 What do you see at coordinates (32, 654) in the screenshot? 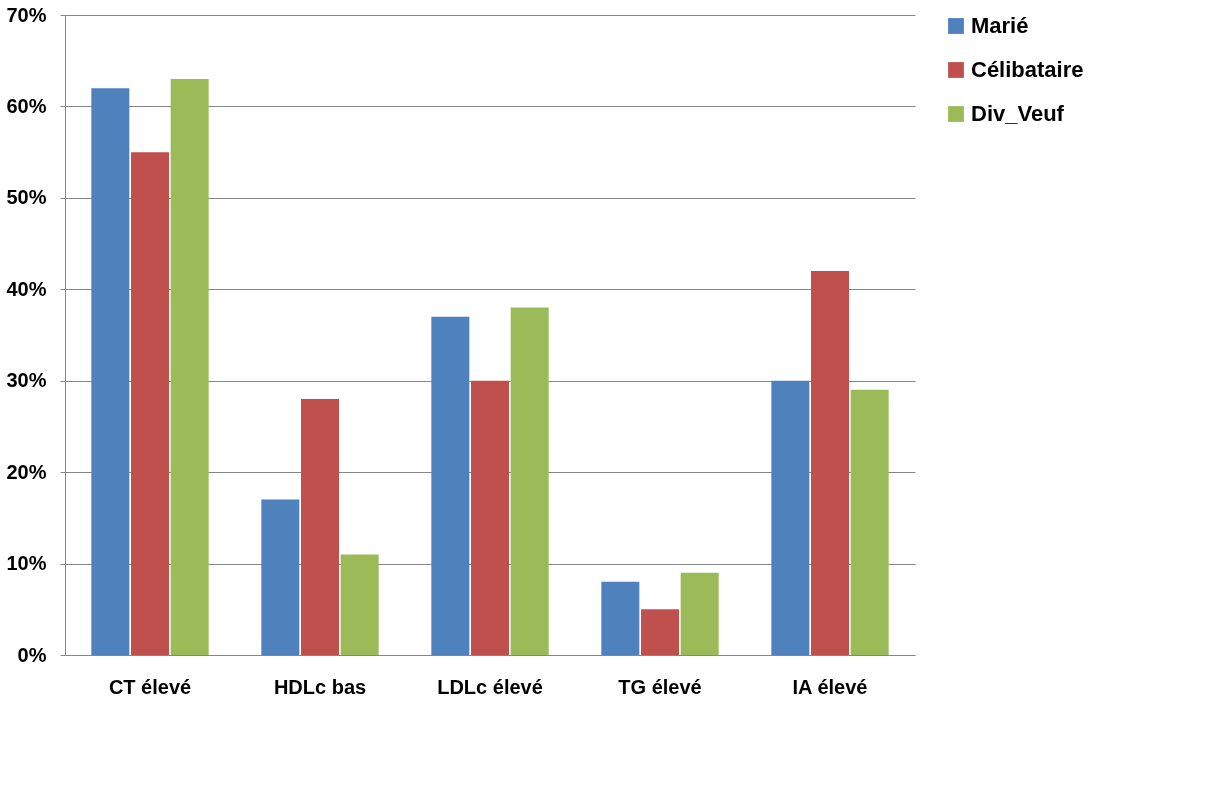
I see `y-tick-label: 0%` at bounding box center [32, 654].